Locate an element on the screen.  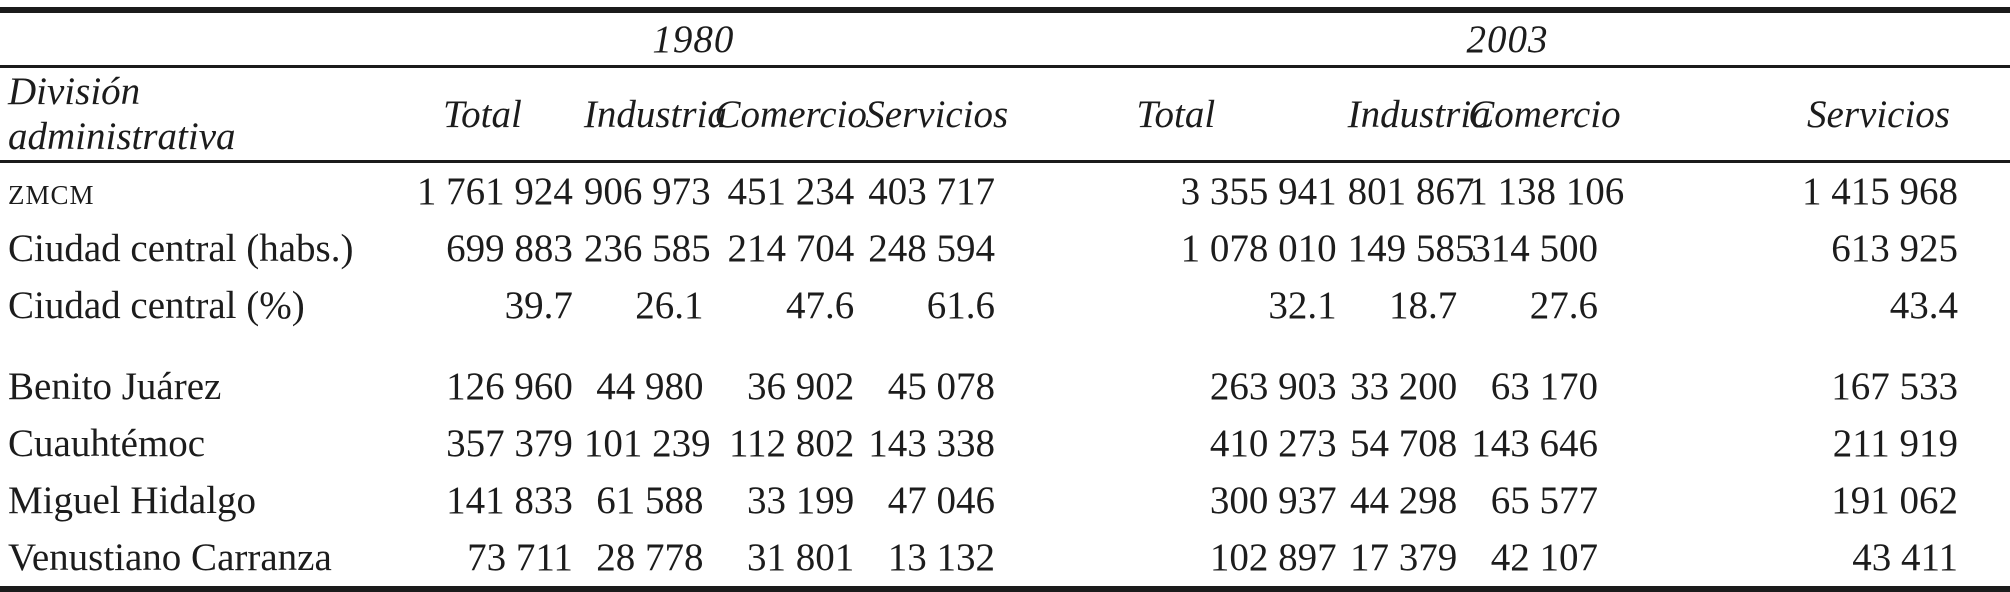
table-cell: 65 577 is located at coordinates (1544, 500).